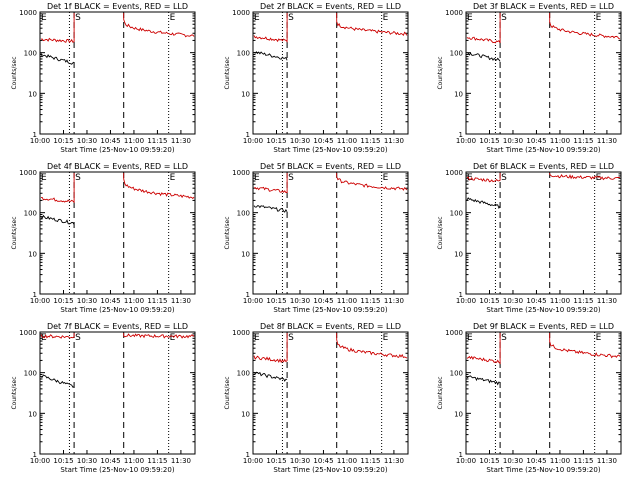  Describe the element at coordinates (330, 166) in the screenshot. I see `chart-title: Det 5f BLACK = Events, RED = LLD` at that location.